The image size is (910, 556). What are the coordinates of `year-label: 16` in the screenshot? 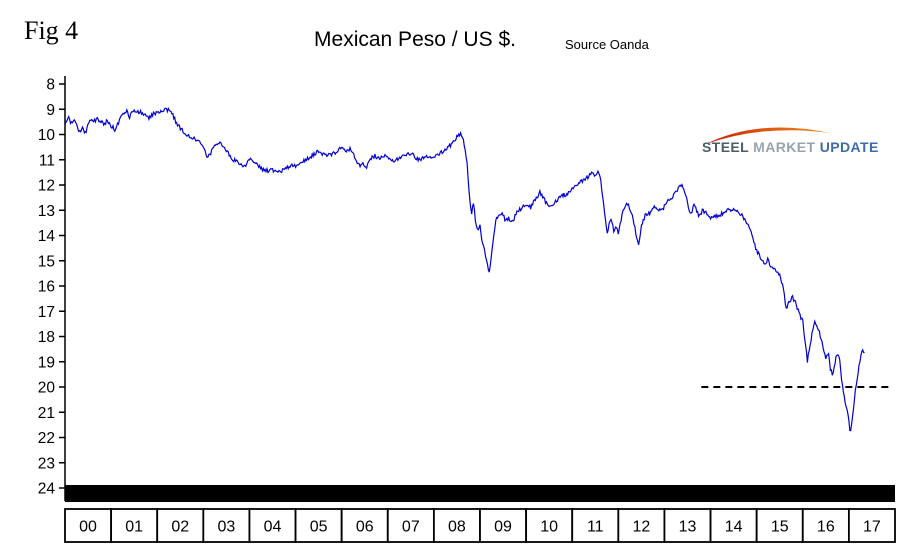 It's located at (826, 527).